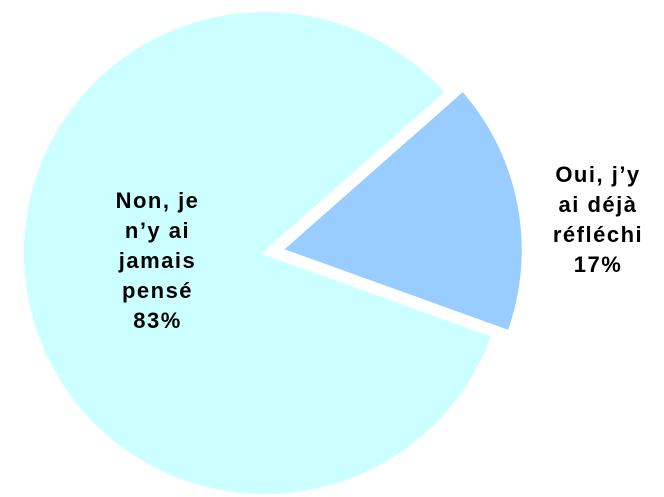 The height and width of the screenshot is (497, 664). What do you see at coordinates (157, 320) in the screenshot?
I see `value-label: 83%` at bounding box center [157, 320].